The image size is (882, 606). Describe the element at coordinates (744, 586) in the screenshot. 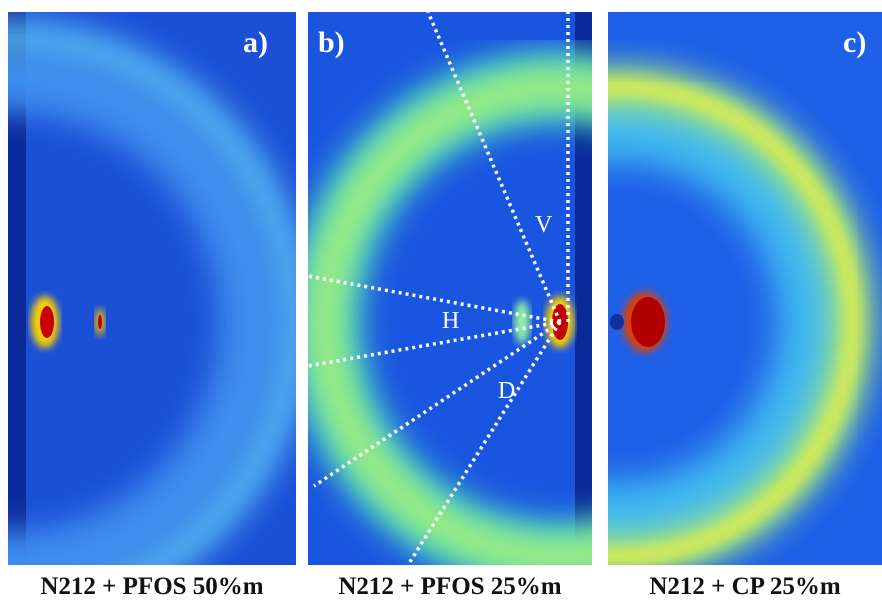

I see `caption: N212 + CP 25%m` at that location.